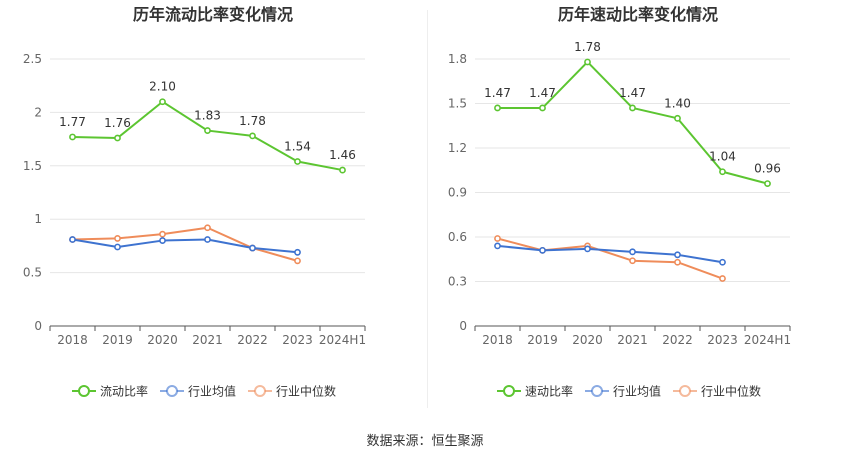  What do you see at coordinates (72, 122) in the screenshot?
I see `data-label: 1.77` at bounding box center [72, 122].